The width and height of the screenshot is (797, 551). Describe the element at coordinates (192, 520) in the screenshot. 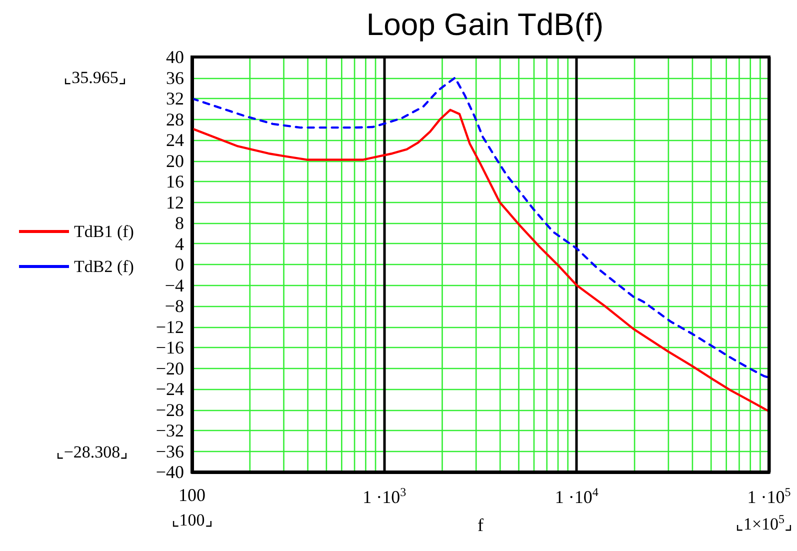

I see `text: ⌞100⌟` at that location.